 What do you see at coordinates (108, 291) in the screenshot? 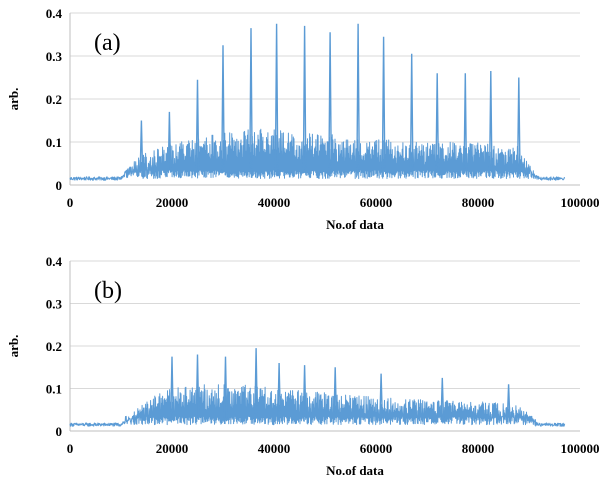
I see `panel-label: (b)` at bounding box center [108, 291].